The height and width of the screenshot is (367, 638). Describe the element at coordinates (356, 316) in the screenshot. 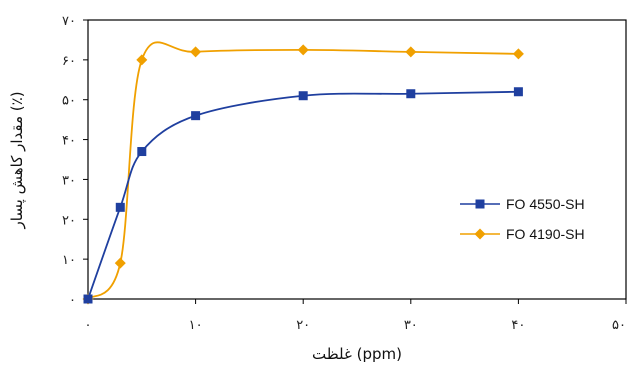

I see `x-axis-ticks: ۰ ۱۰ ۲۰ ۳۰ ۴۰ ۵۰` at that location.